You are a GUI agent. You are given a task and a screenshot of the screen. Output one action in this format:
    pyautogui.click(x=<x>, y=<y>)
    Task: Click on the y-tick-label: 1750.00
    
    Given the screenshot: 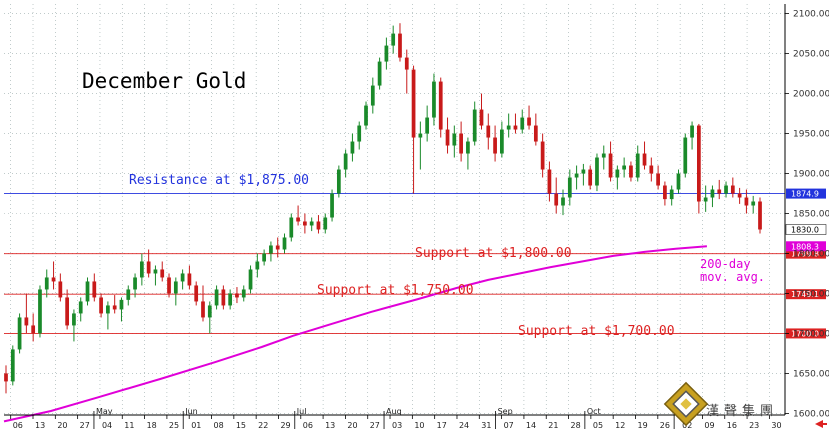 What is the action you would take?
    pyautogui.click(x=811, y=294)
    